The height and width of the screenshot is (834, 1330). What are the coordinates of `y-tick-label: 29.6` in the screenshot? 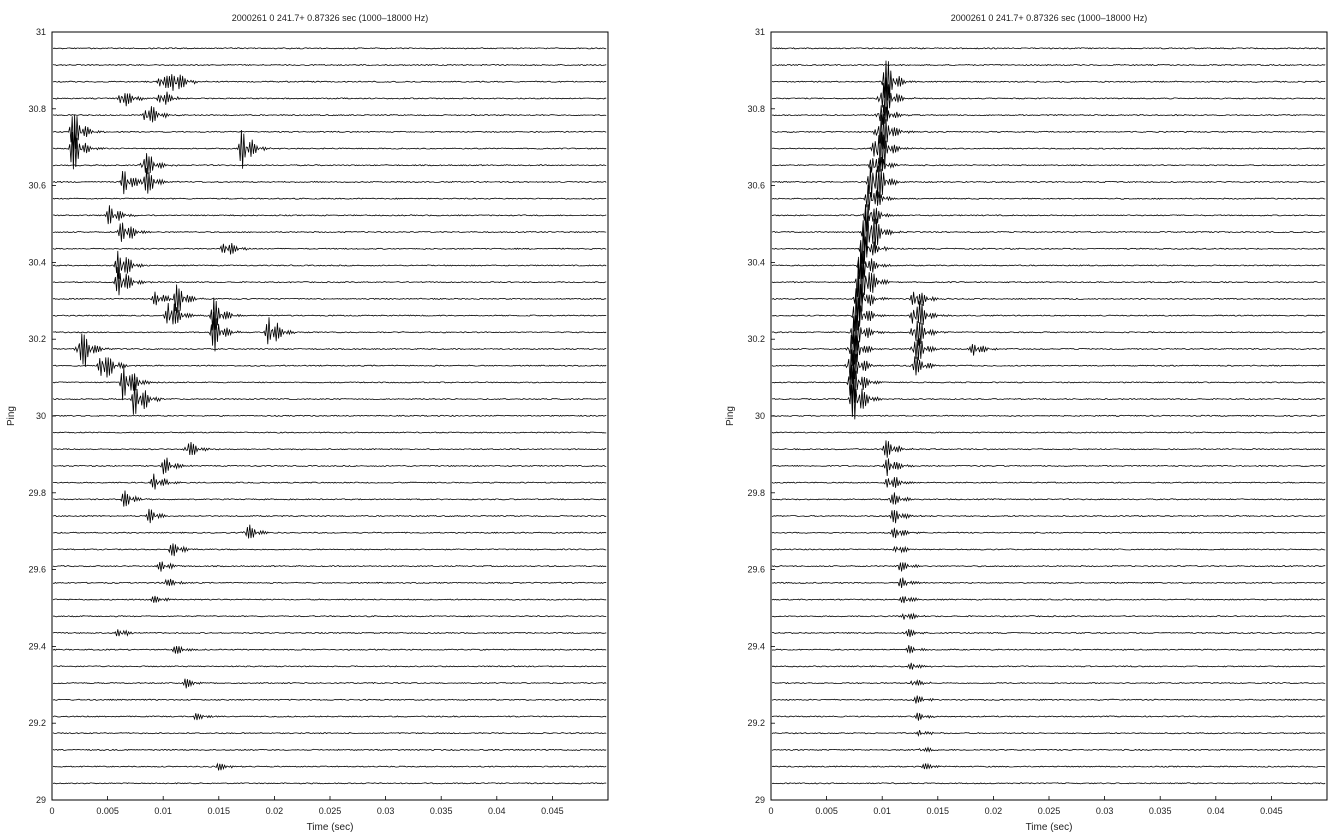 It's located at (37, 570).